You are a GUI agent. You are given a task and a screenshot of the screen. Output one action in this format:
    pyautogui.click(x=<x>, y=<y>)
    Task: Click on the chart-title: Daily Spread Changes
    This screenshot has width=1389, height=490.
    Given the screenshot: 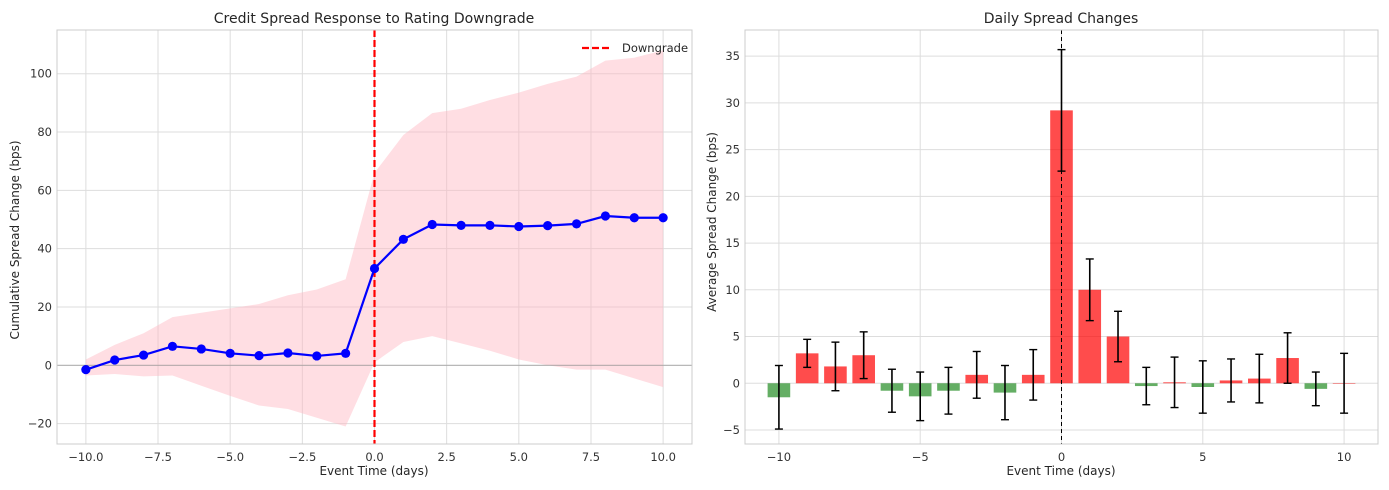 What is the action you would take?
    pyautogui.click(x=1061, y=19)
    